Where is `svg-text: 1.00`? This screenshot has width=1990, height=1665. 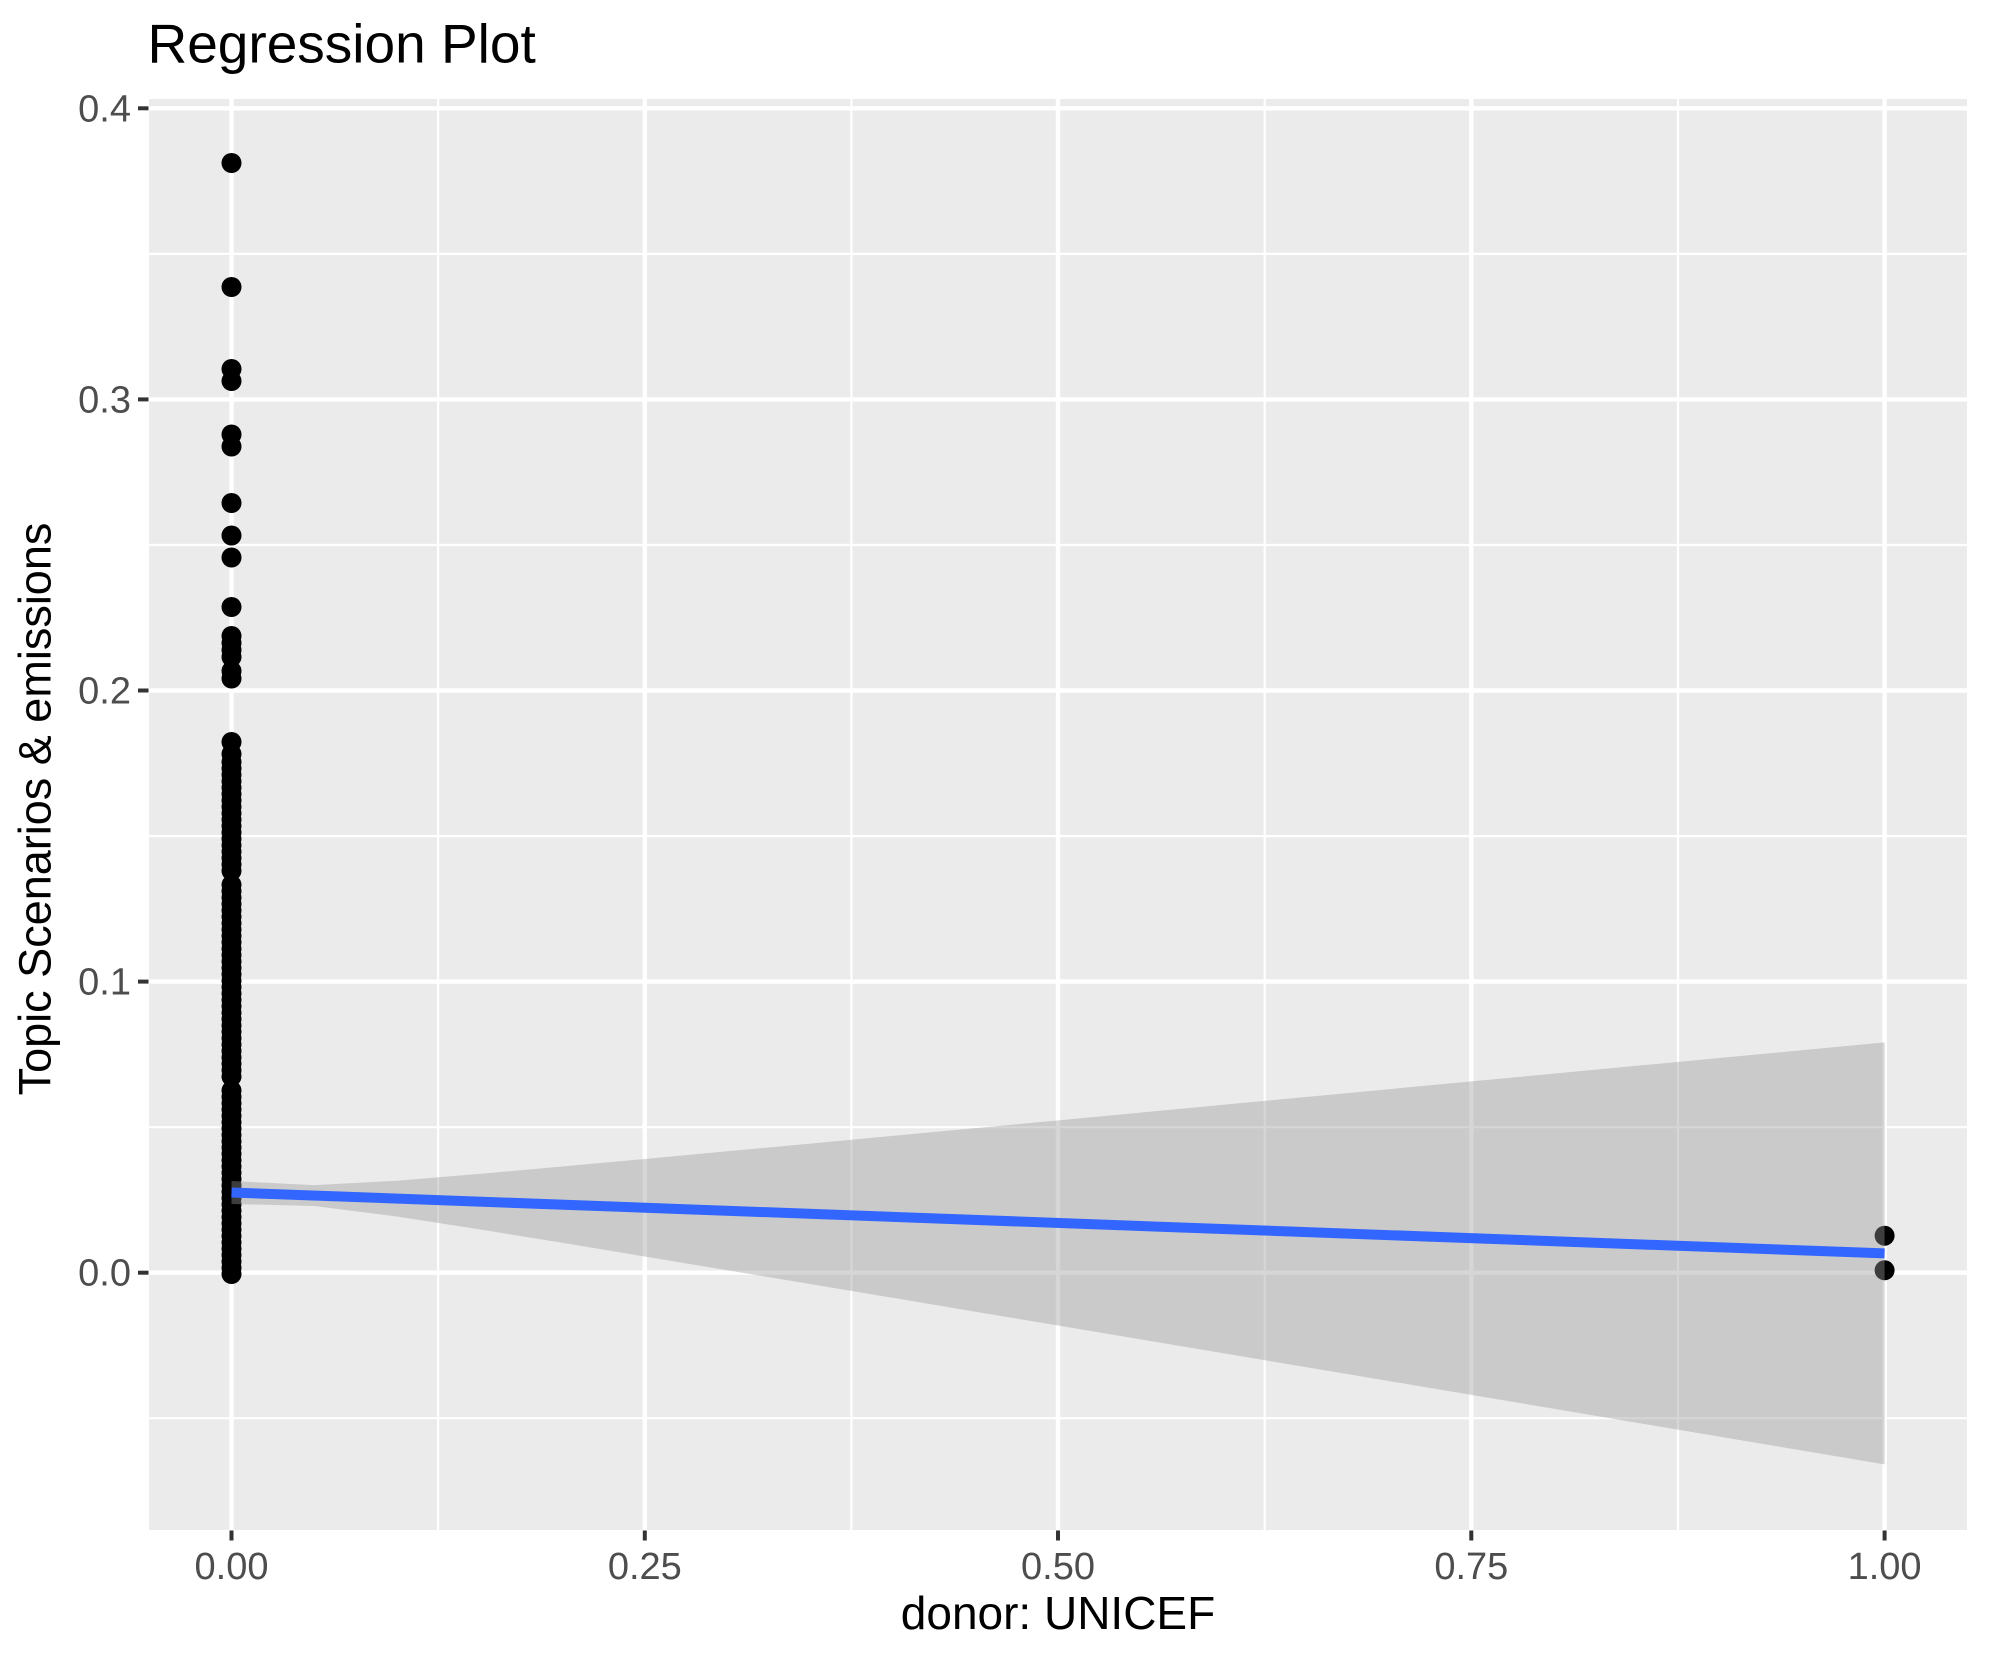
svg-text: 1.00 is located at coordinates (1885, 1567).